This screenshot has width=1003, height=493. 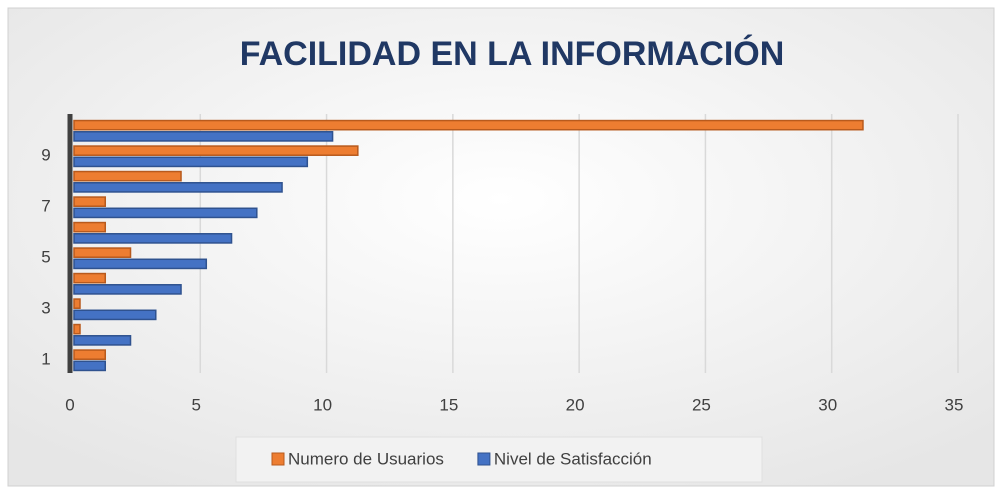 I want to click on y-tick-label: 7, so click(x=45, y=206).